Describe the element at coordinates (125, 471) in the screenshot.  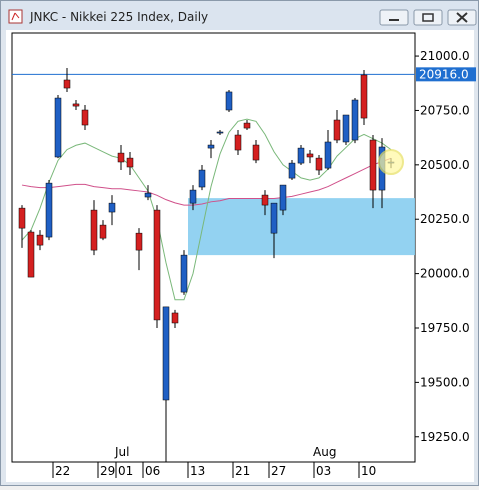
I see `x-tick-label: 01` at that location.